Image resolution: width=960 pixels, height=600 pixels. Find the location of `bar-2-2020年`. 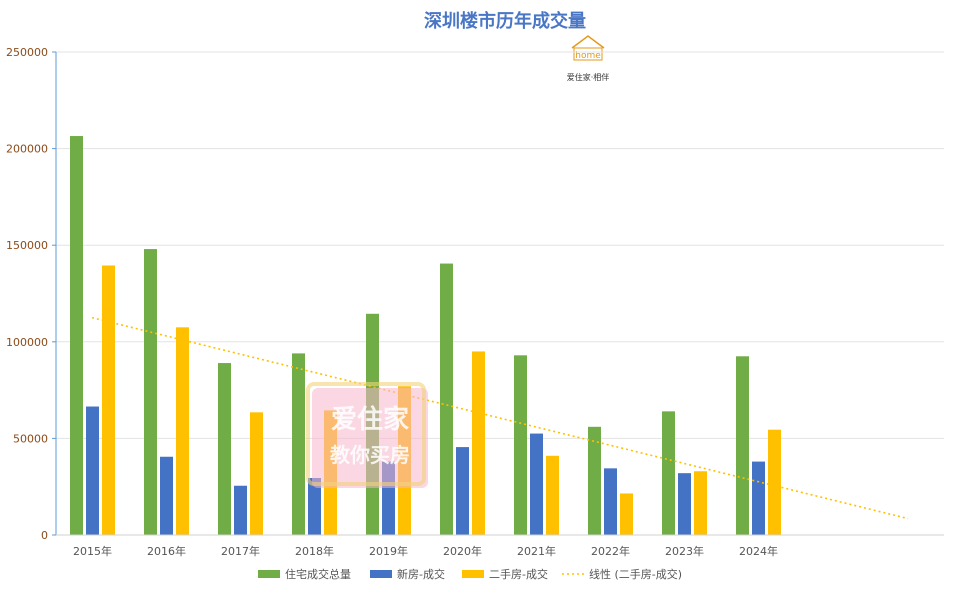

bar-2-2020年 is located at coordinates (462, 491).